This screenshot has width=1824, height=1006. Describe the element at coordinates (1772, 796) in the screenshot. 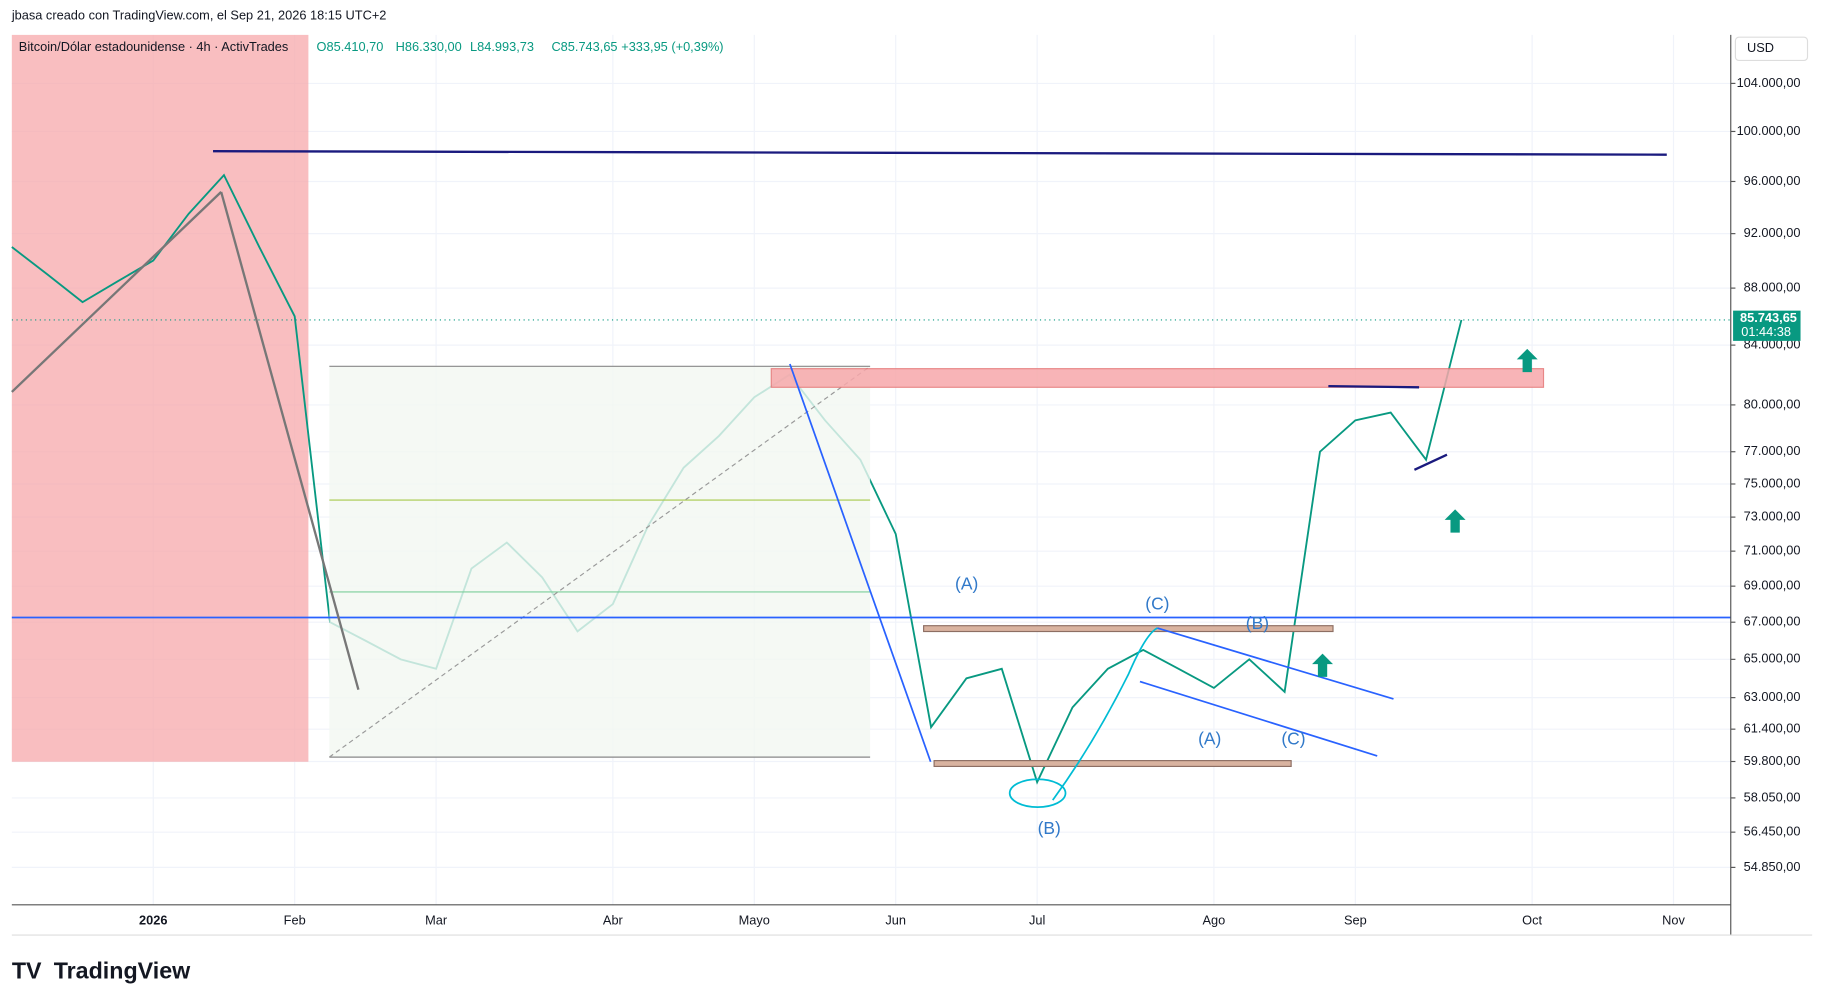

I see `y-tick-label: 58.050,00` at that location.